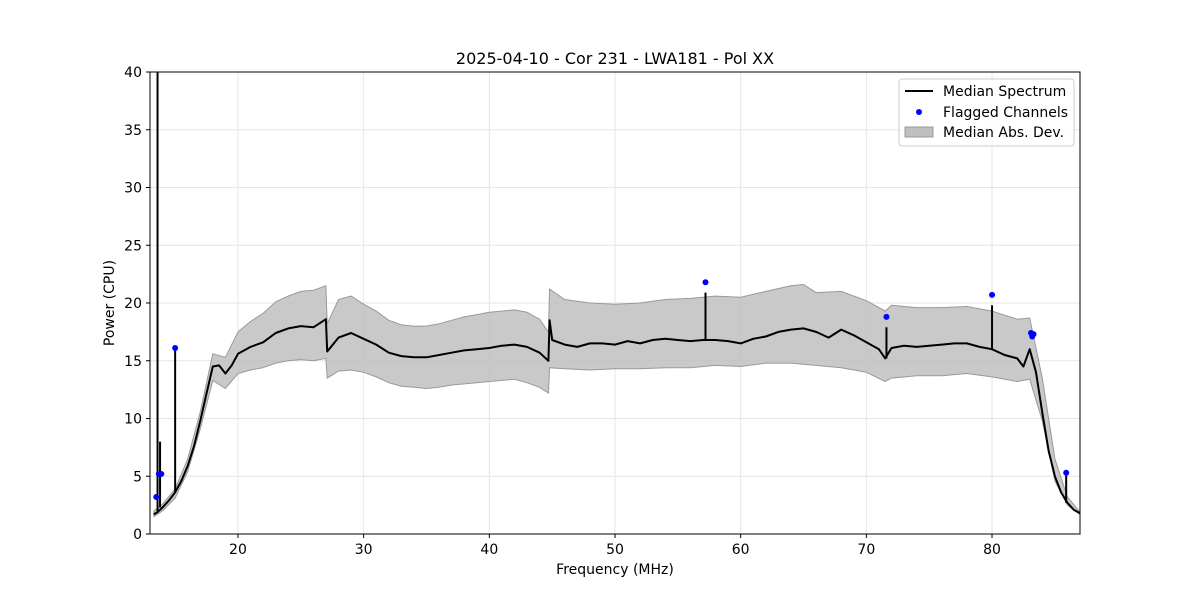 Image resolution: width=1200 pixels, height=600 pixels. Describe the element at coordinates (992, 550) in the screenshot. I see `x-tick-label: 80` at that location.